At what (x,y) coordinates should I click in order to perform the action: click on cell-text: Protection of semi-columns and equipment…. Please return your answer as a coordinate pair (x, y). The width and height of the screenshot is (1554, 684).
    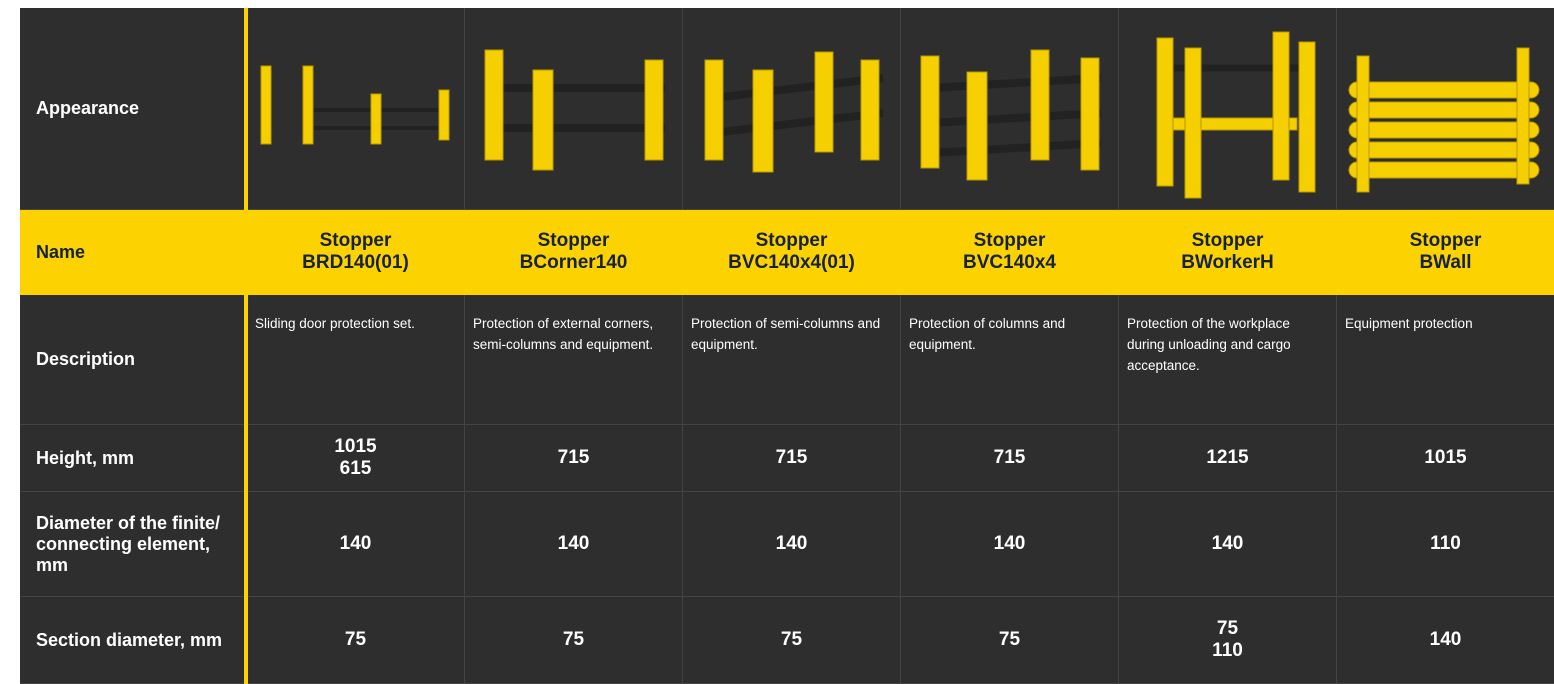
    Looking at the image, I should click on (786, 334).